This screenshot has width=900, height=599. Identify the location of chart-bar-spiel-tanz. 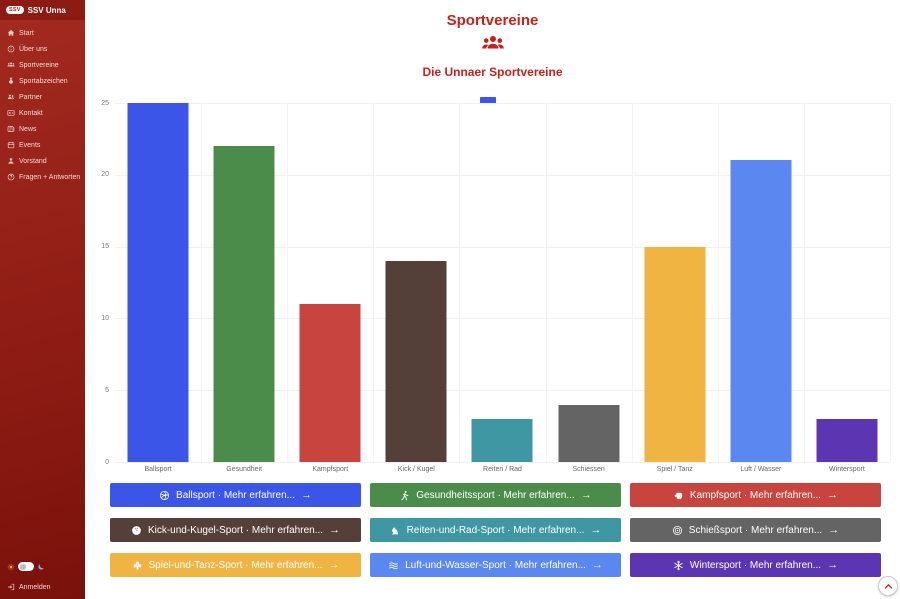
(675, 354).